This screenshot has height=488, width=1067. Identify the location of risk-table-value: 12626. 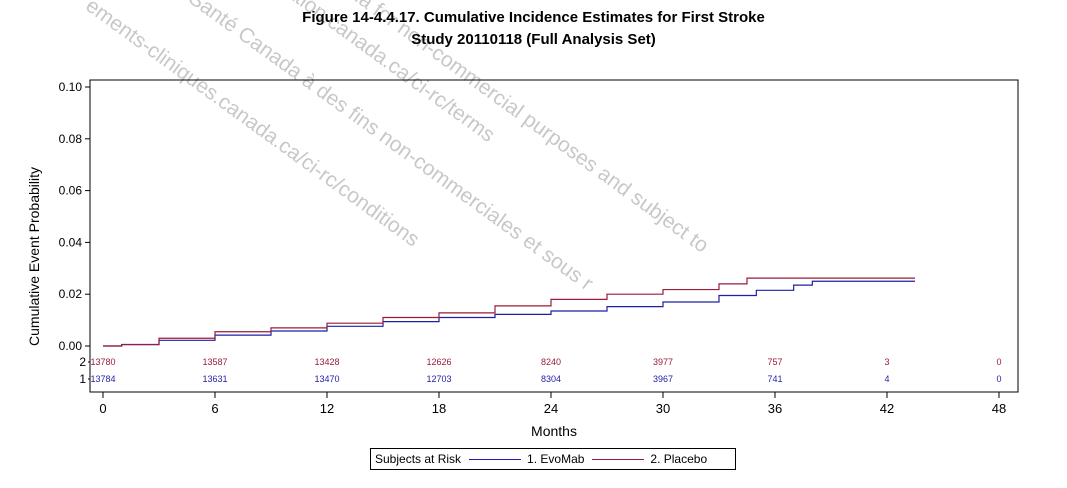
(438, 362).